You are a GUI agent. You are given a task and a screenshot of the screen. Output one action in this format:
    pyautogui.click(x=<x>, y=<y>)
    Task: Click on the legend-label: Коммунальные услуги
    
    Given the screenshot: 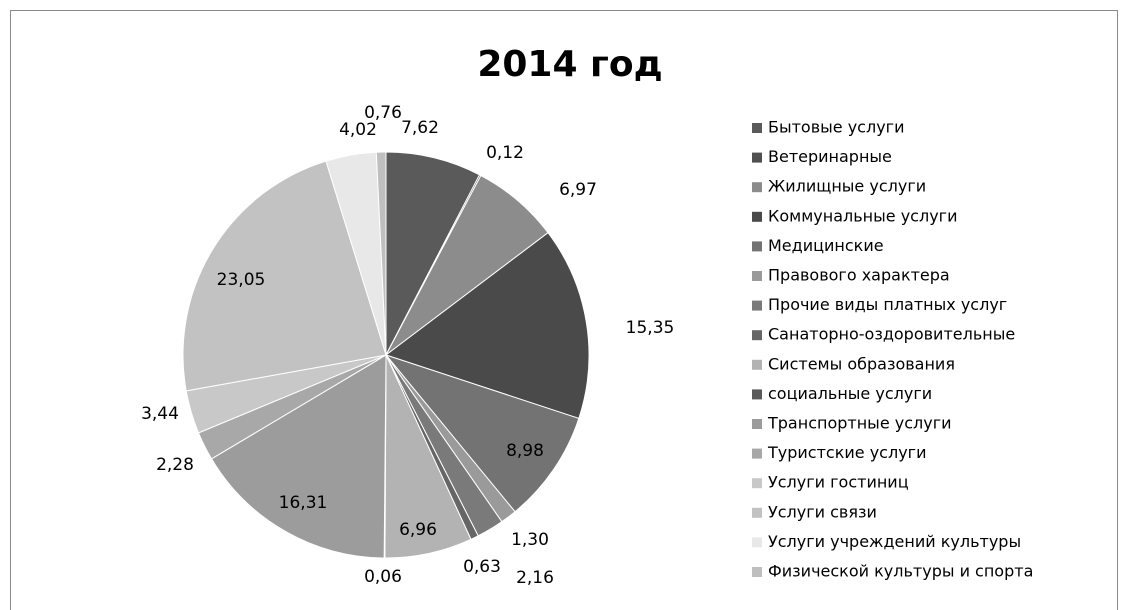 What is the action you would take?
    pyautogui.click(x=862, y=215)
    